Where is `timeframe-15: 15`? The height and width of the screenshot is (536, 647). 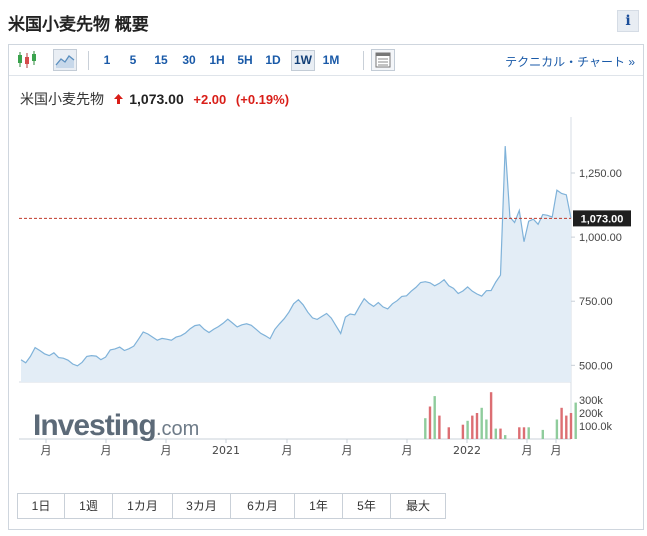 timeframe-15: 15 is located at coordinates (161, 60).